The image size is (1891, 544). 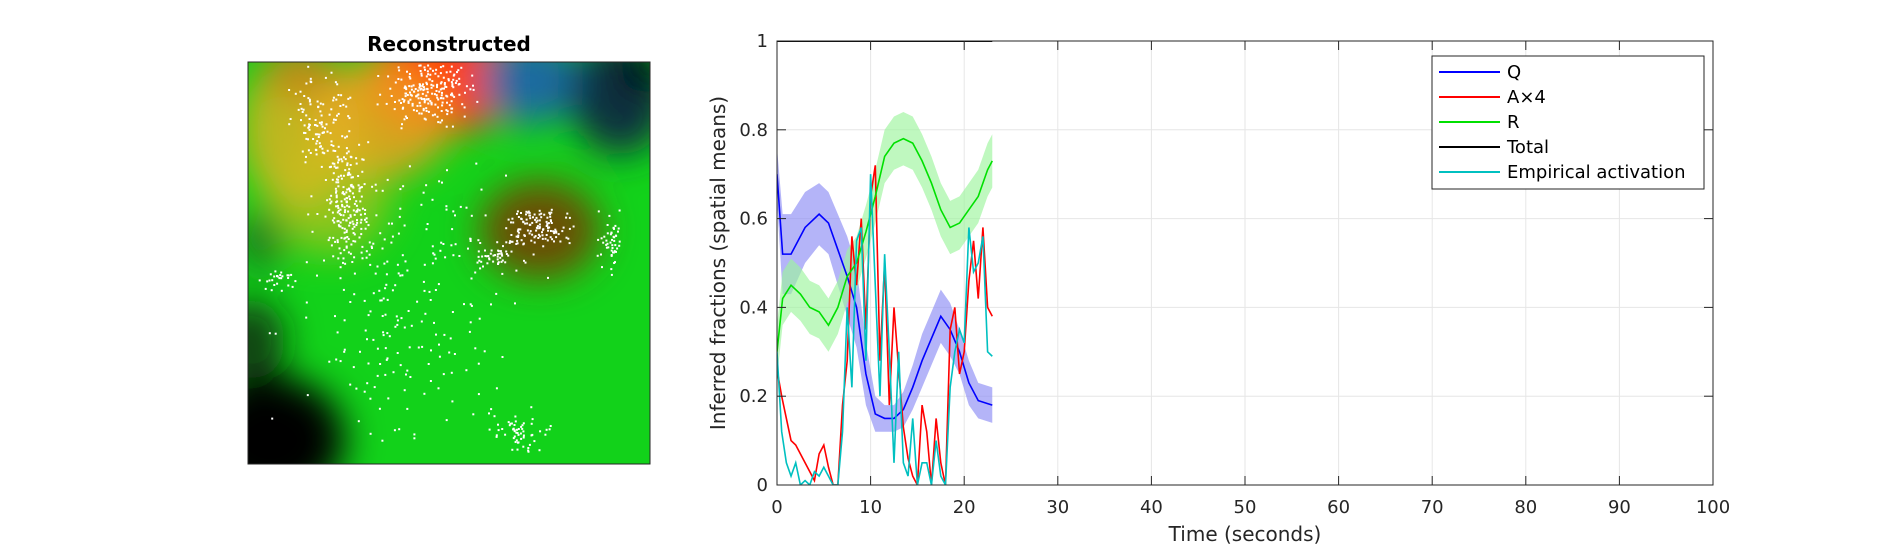 I want to click on confidence-bands, so click(x=885, y=272).